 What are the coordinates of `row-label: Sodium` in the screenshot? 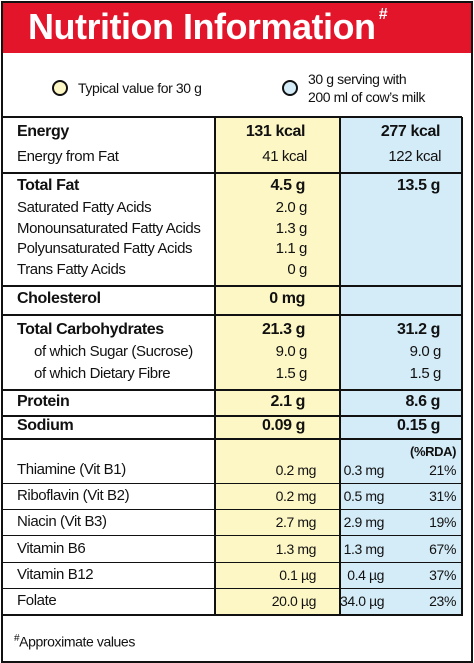 It's located at (45, 425).